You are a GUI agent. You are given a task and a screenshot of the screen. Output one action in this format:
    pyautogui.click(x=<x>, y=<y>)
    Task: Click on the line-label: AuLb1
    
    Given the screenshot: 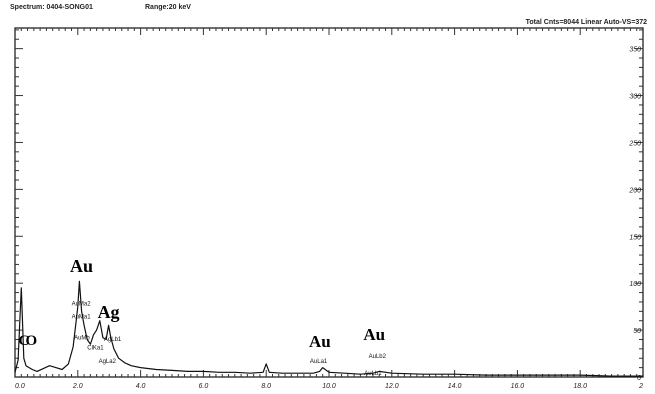 What is the action you would take?
    pyautogui.click(x=373, y=374)
    